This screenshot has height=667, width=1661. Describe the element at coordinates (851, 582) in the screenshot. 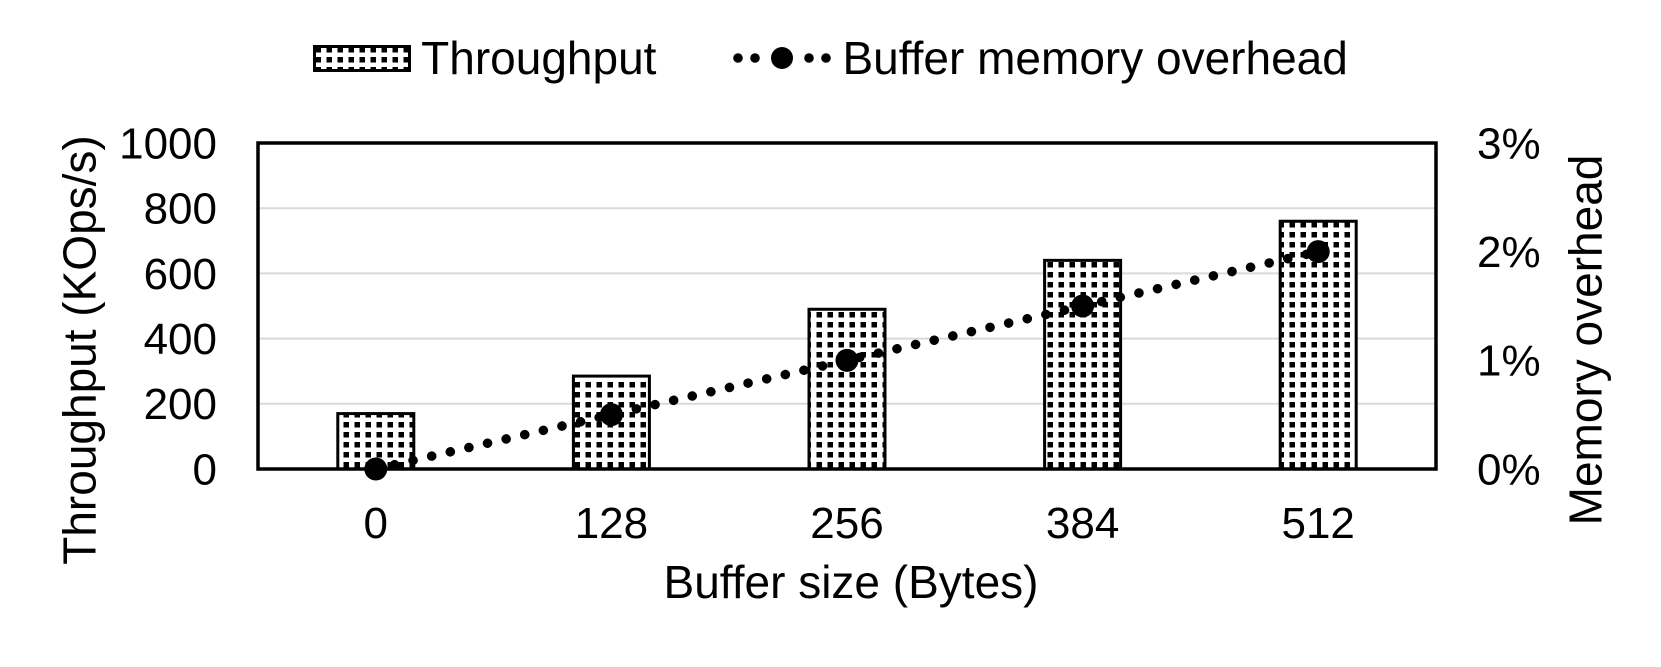

I see `x-axis-title: Buffer size (Bytes)` at that location.